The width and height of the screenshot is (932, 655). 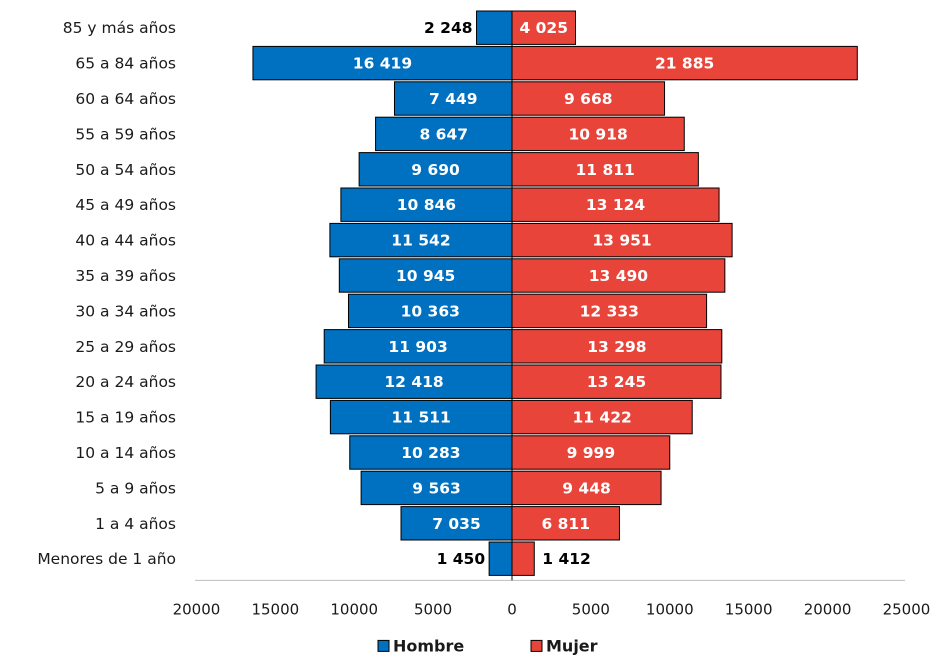 I want to click on bar-mujer-35-a-39-anos, so click(x=618, y=275).